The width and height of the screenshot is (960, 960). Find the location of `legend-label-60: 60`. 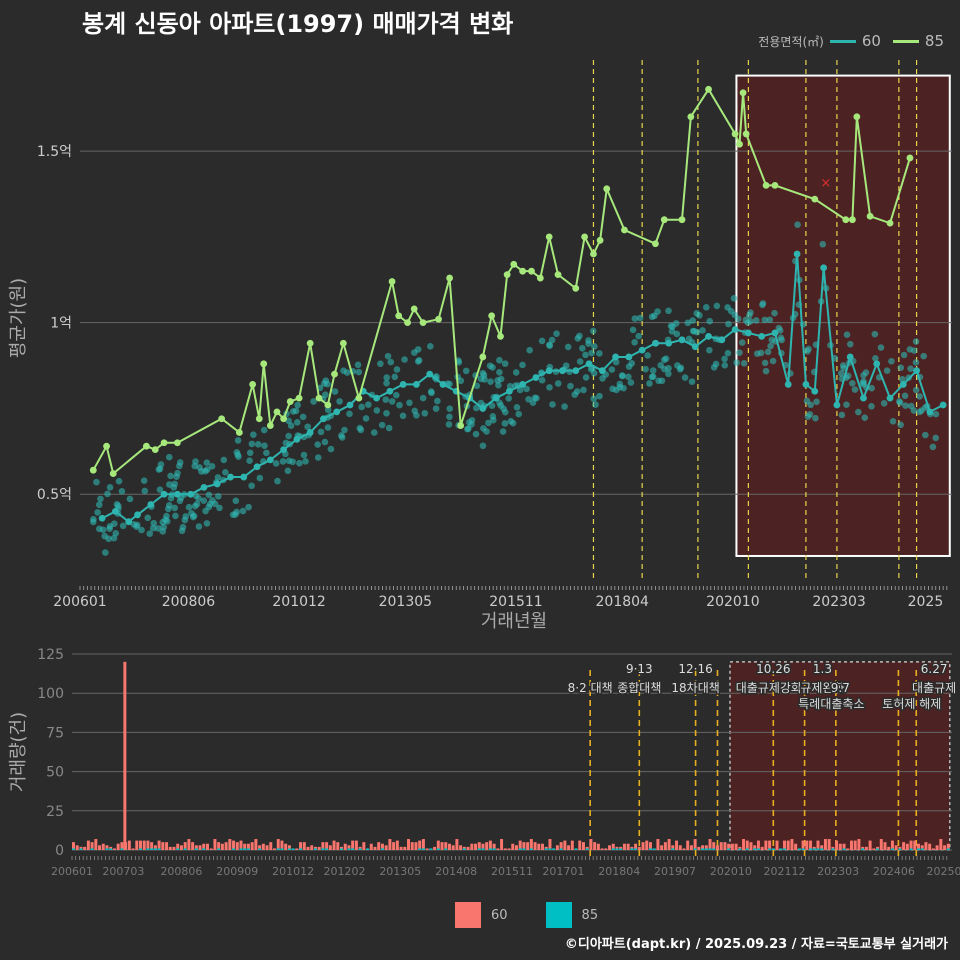

legend-label-60: 60 is located at coordinates (871, 41).